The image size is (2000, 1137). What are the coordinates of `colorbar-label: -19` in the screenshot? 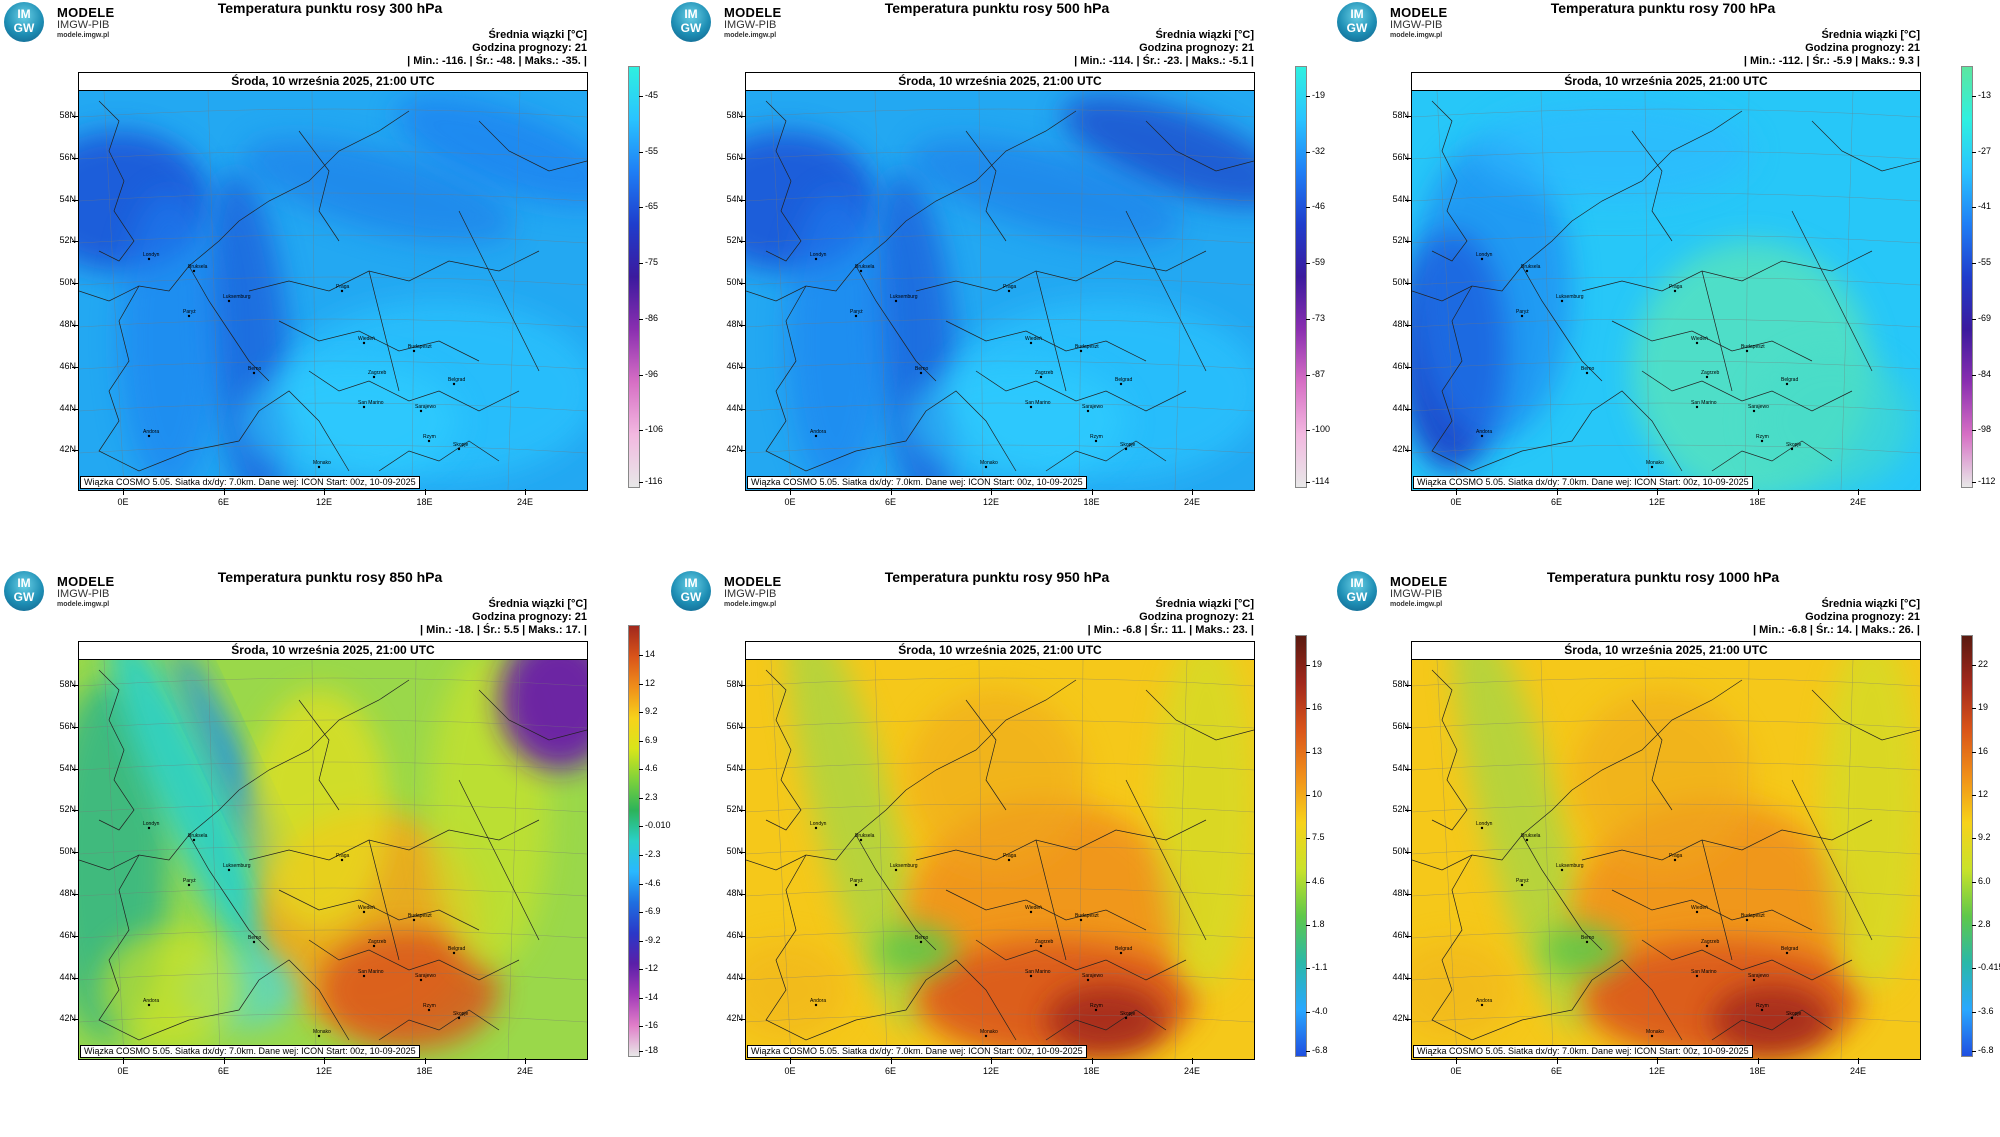 It's located at (1319, 95).